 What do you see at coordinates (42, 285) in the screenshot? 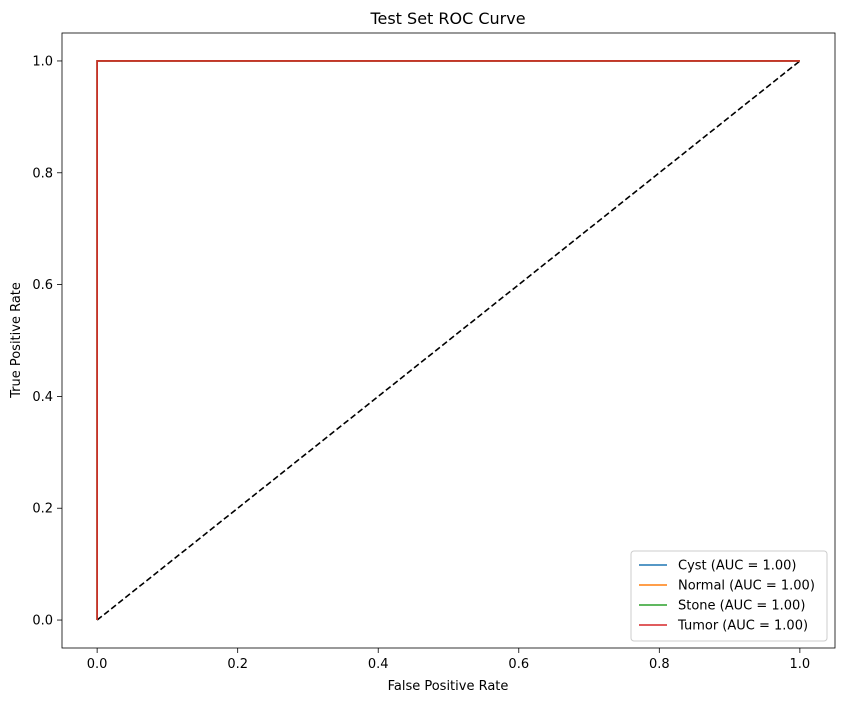
I see `y-tick-label: 0.6` at bounding box center [42, 285].